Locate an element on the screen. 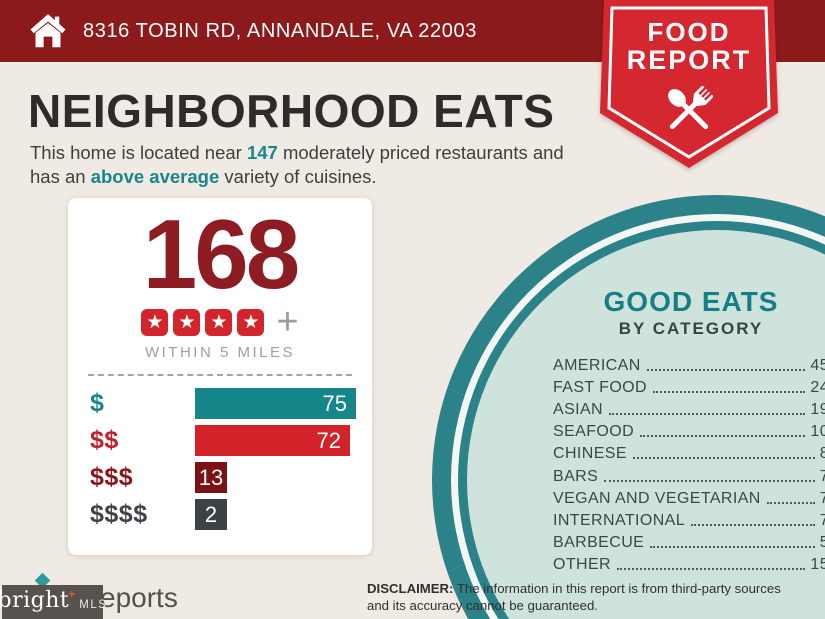 The width and height of the screenshot is (825, 619). category-row: SEAFOOD 10 is located at coordinates (689, 430).